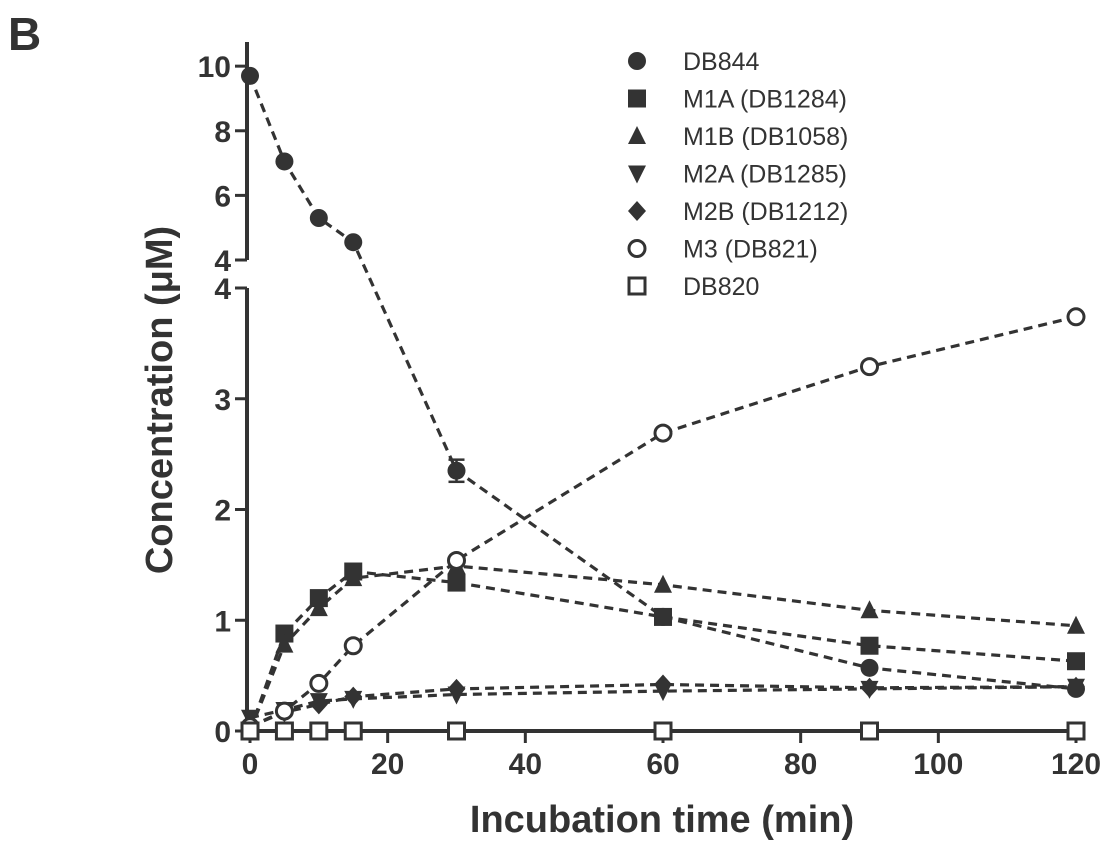  What do you see at coordinates (750, 250) in the screenshot?
I see `legend-label: M3 (DB821)` at bounding box center [750, 250].